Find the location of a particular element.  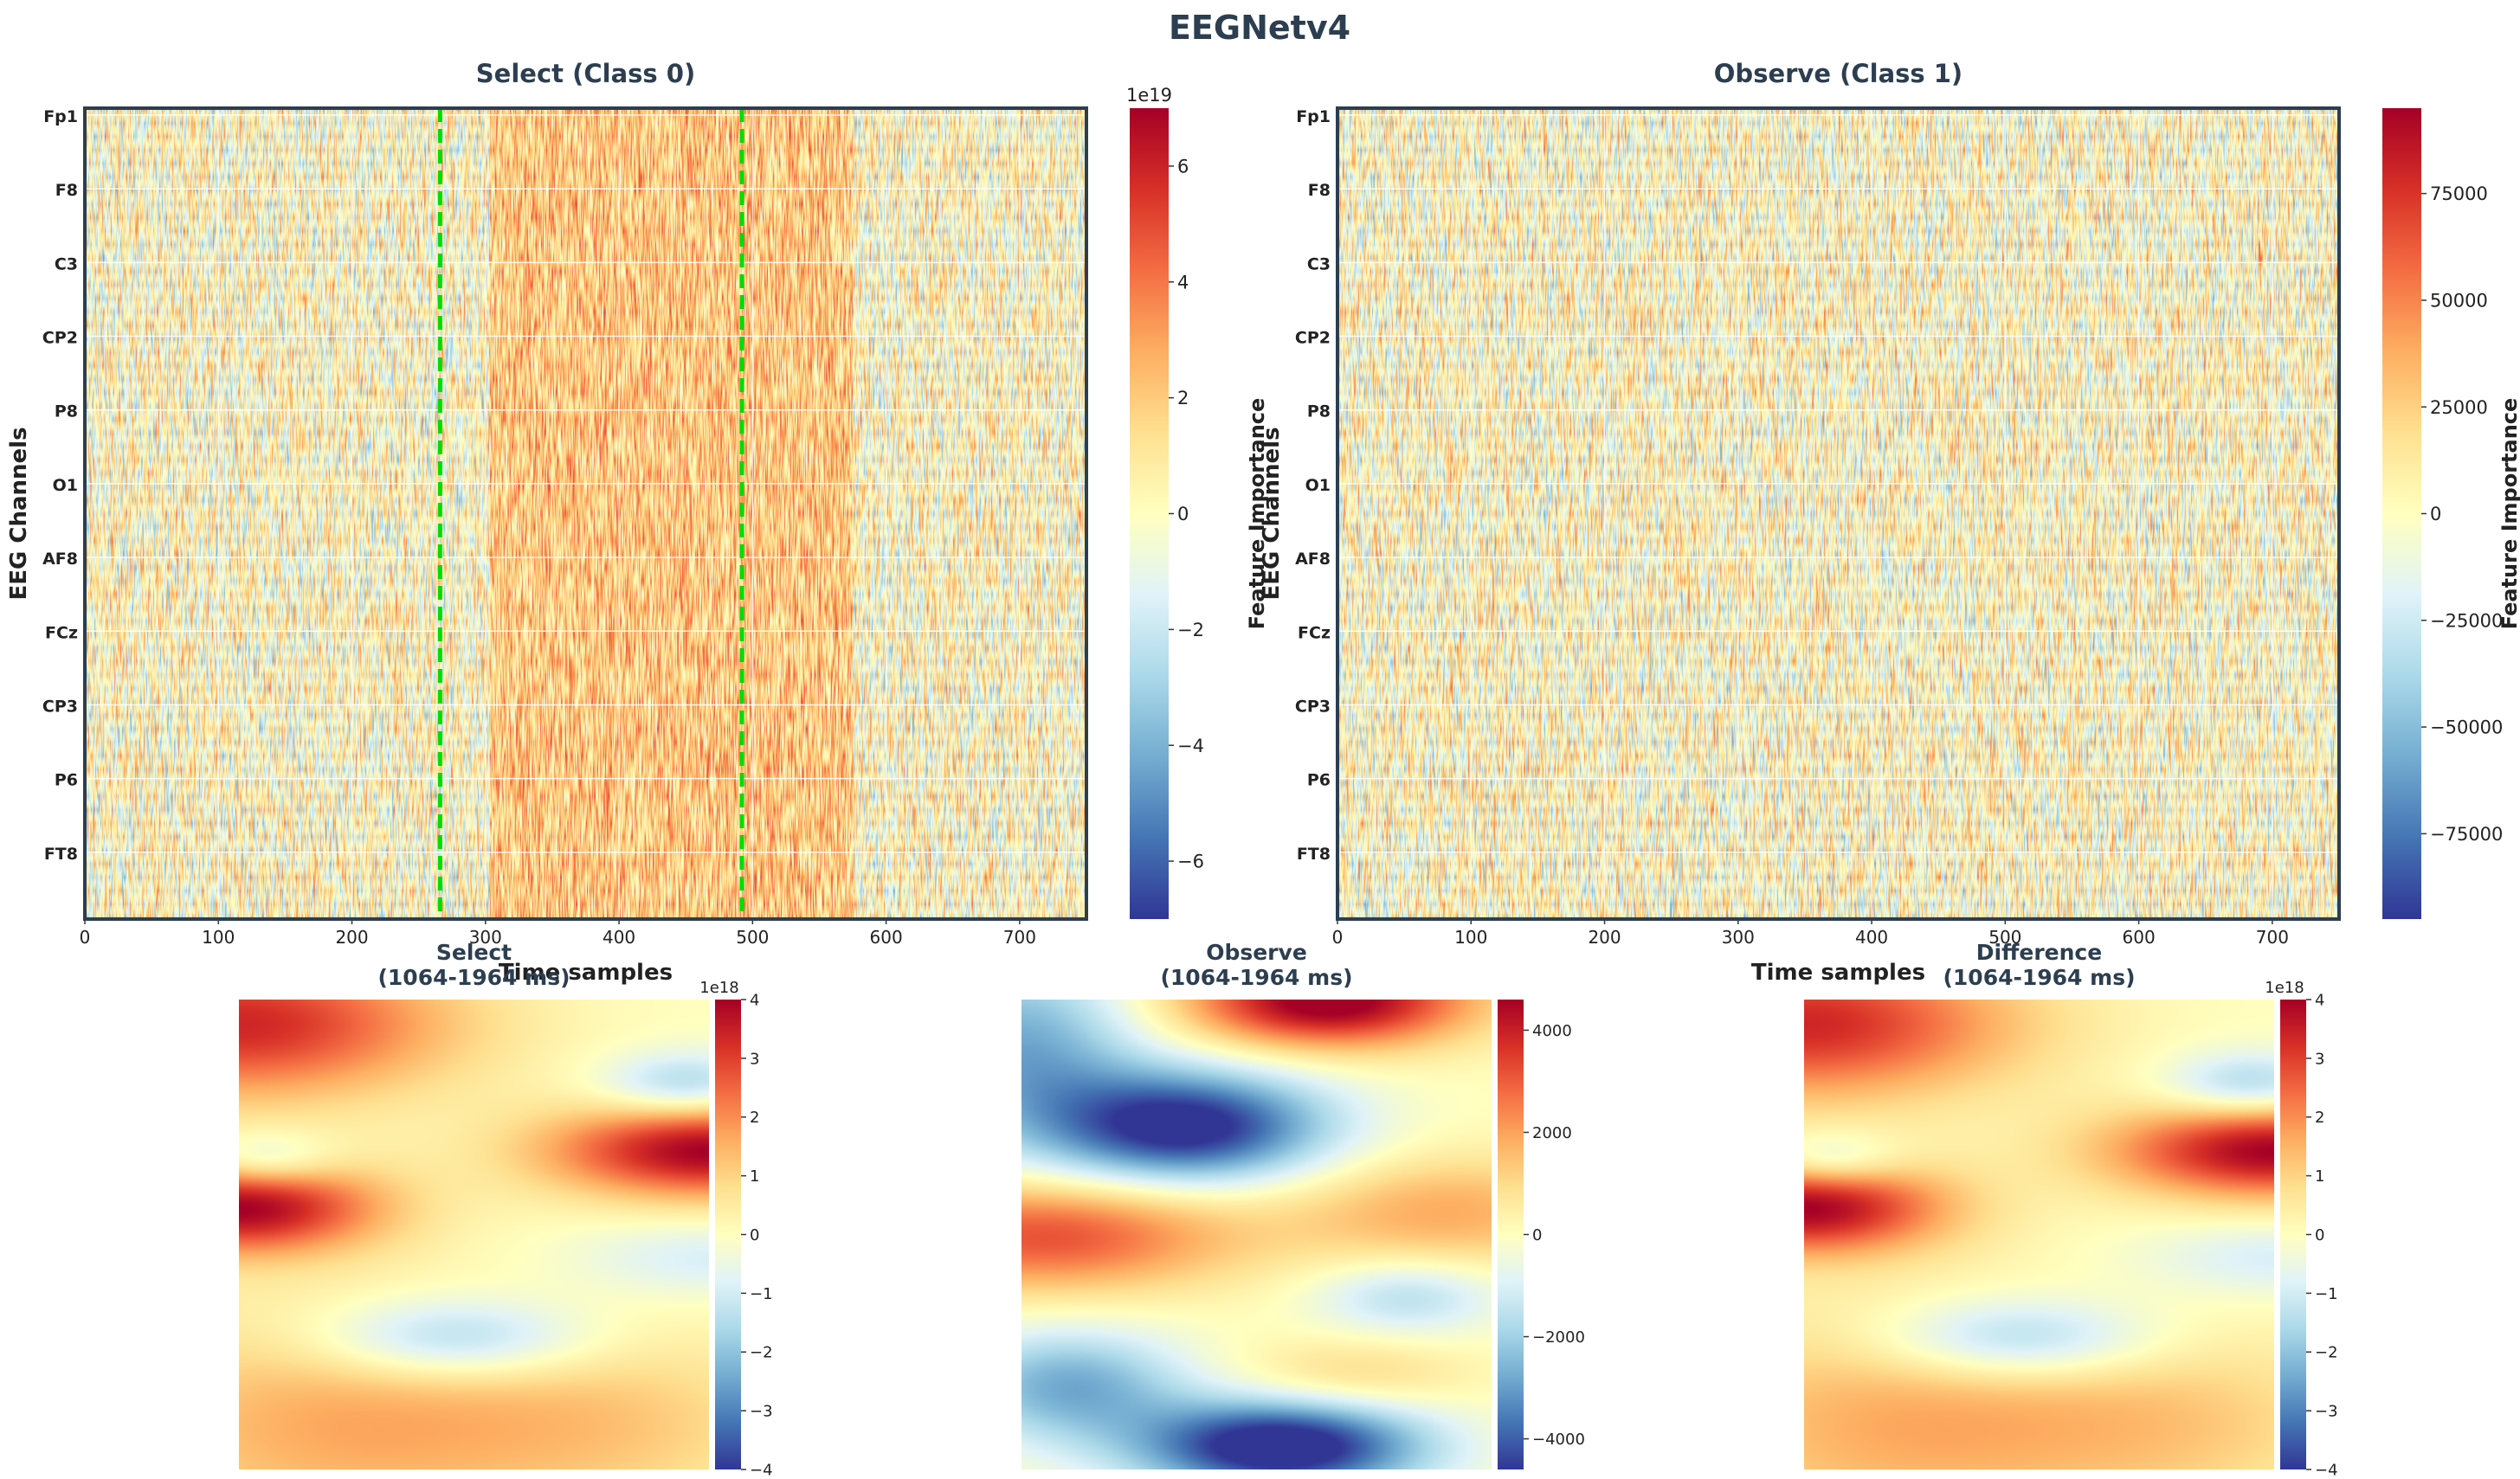

colorbar-tick-label: 50000 is located at coordinates (2459, 300).